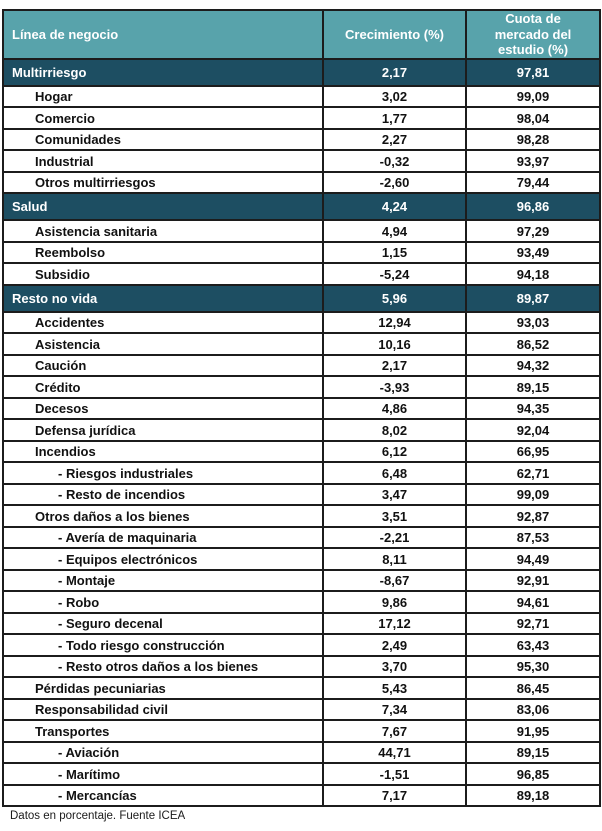  Describe the element at coordinates (163, 34) in the screenshot. I see `header-linea-de-negocio: Línea de negocio` at that location.